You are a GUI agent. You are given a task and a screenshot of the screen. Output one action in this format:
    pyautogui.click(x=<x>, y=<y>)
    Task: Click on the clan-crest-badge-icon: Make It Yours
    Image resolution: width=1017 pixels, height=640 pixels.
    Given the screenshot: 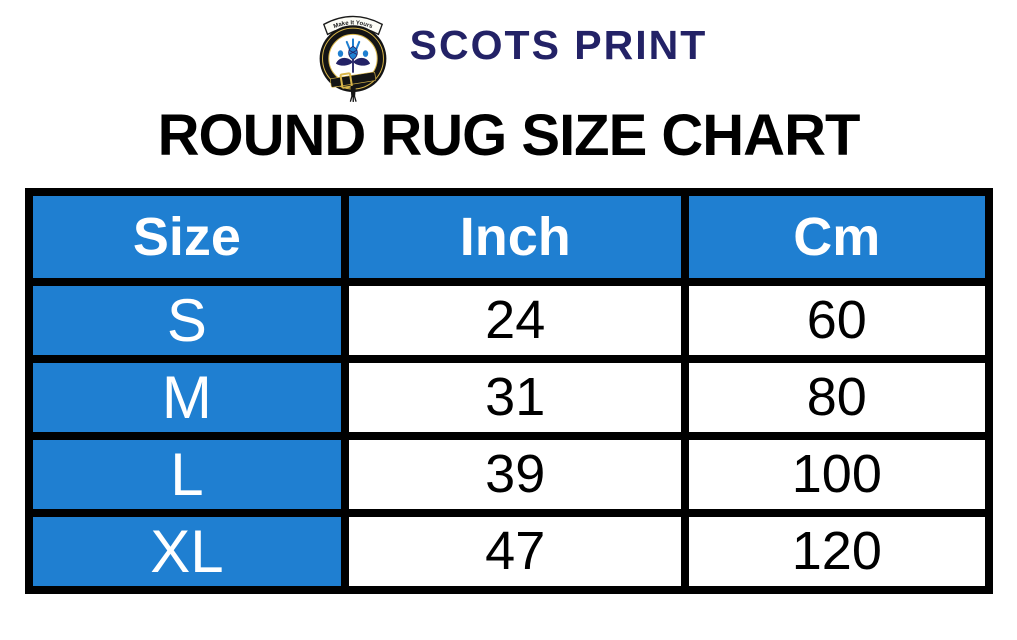 What is the action you would take?
    pyautogui.click(x=353, y=54)
    